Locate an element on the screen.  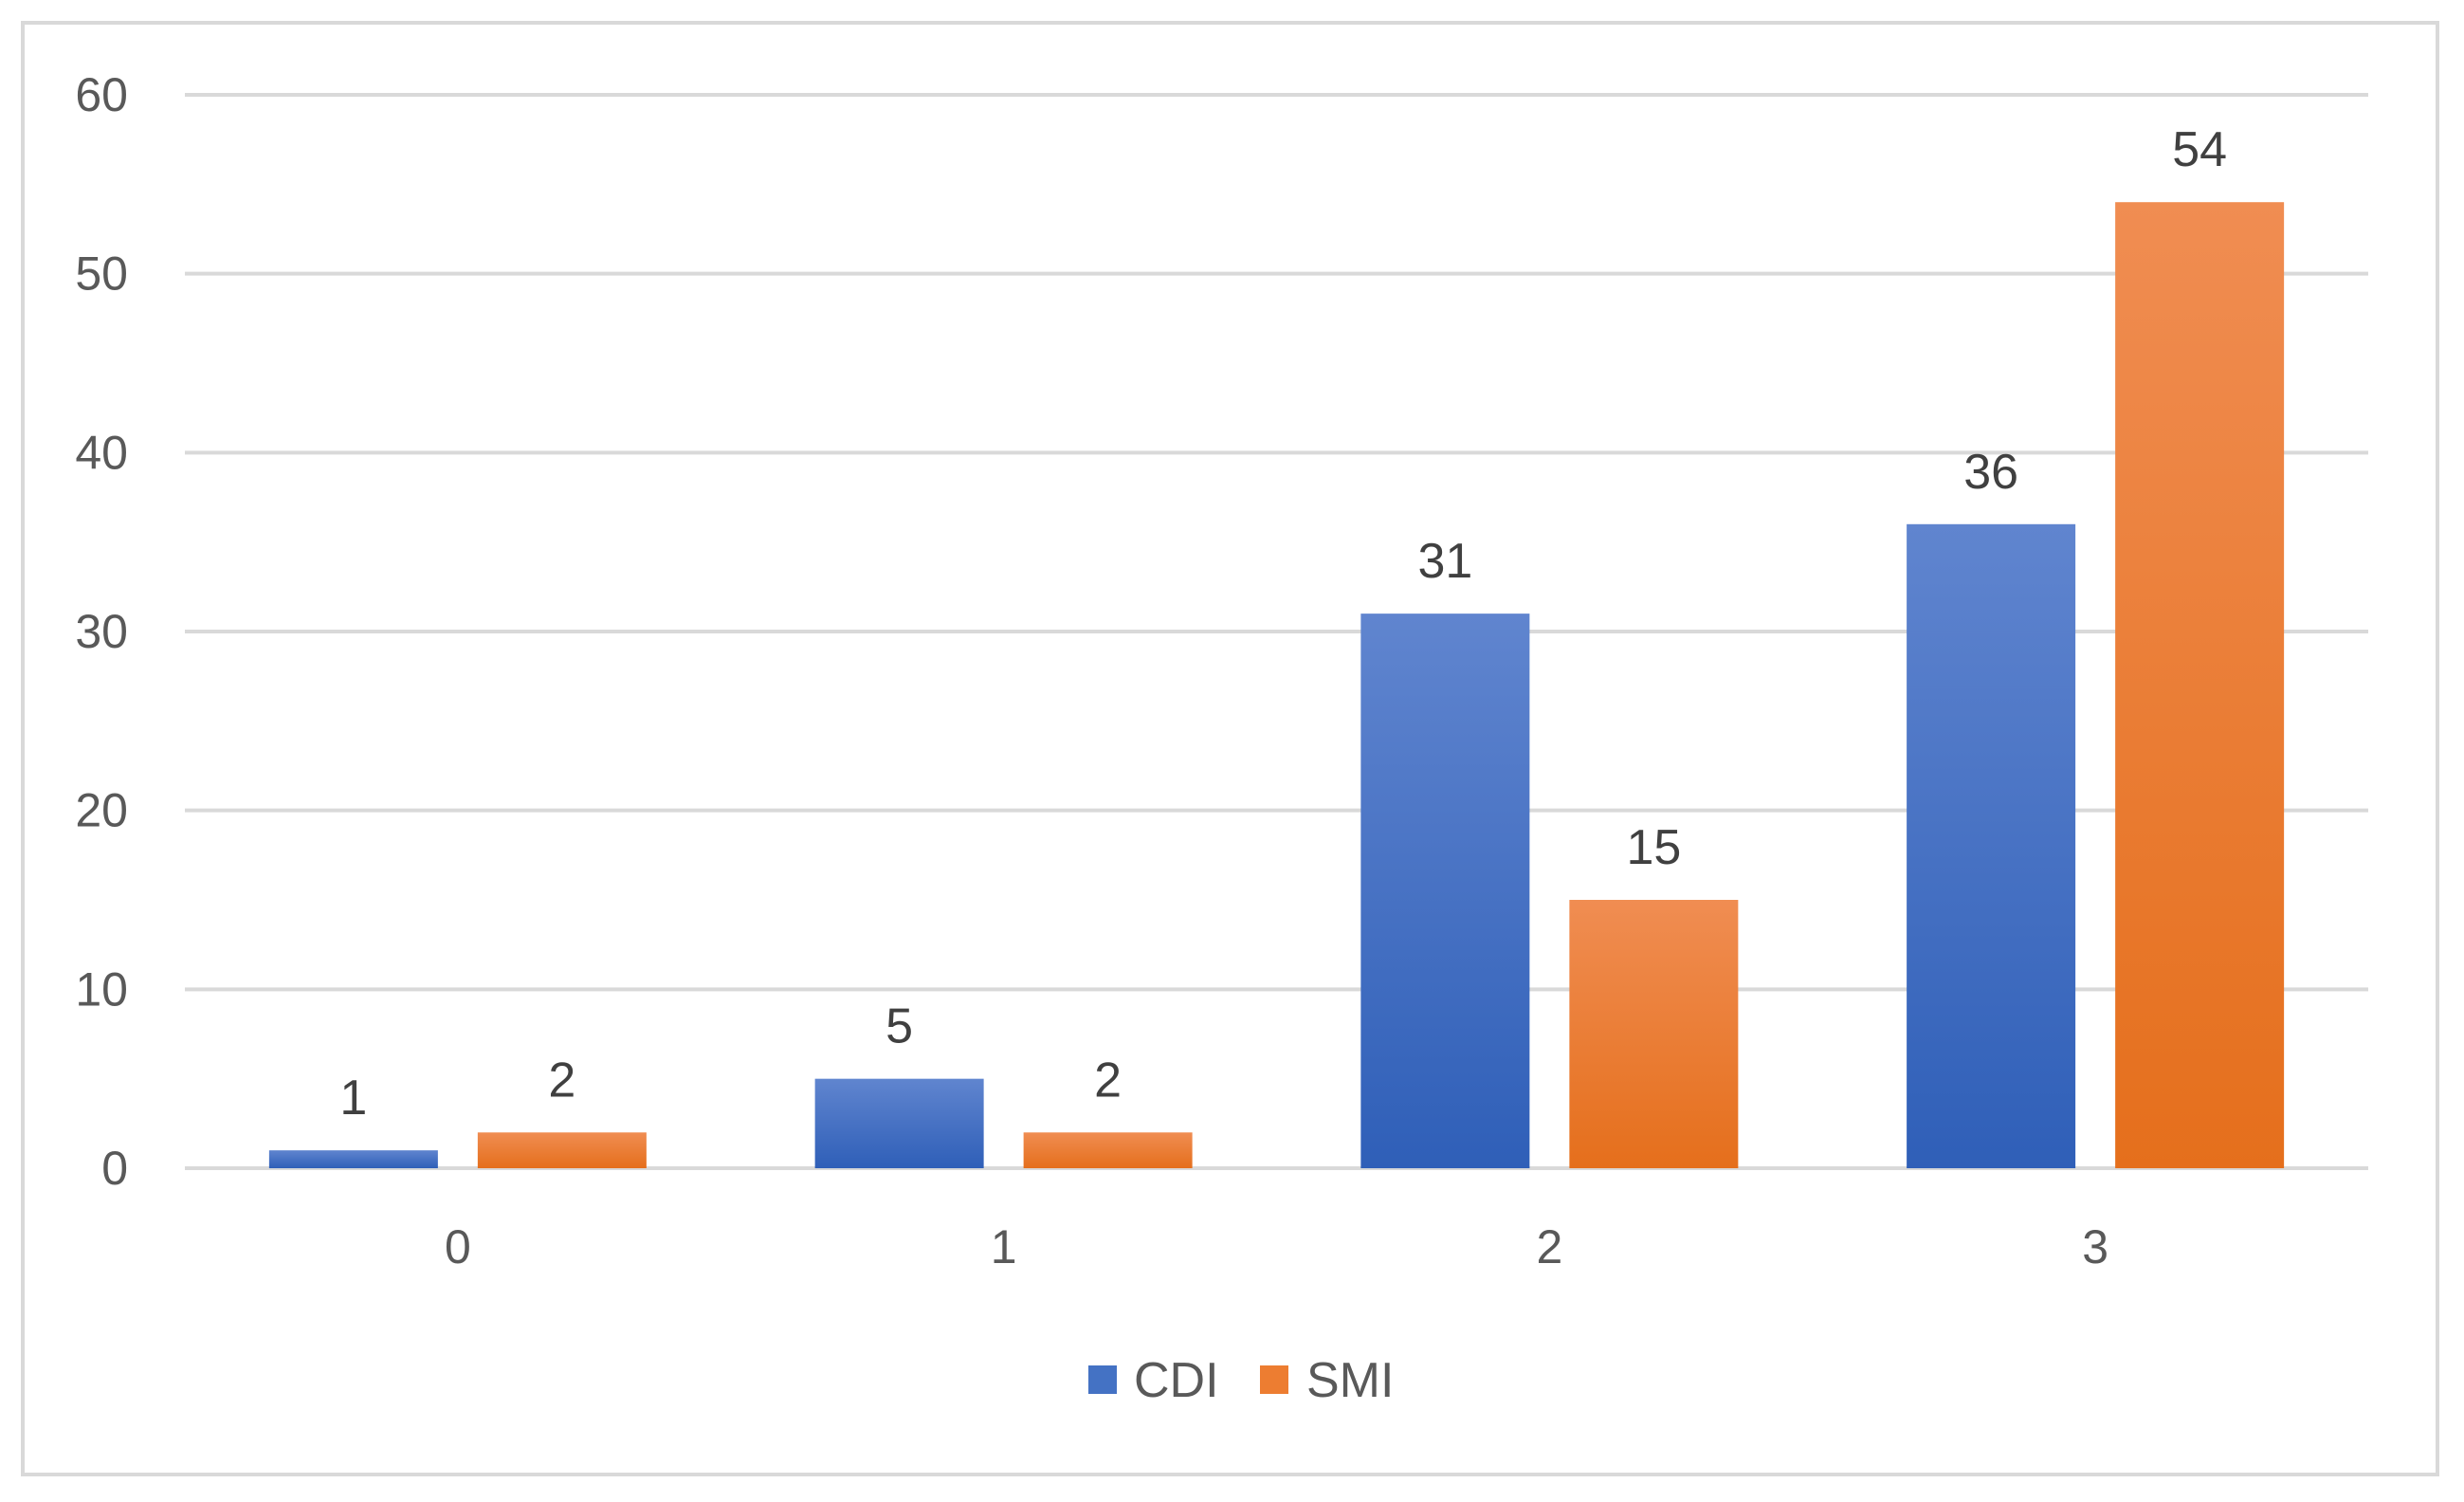
x-tick-label: 0 is located at coordinates (458, 1246).